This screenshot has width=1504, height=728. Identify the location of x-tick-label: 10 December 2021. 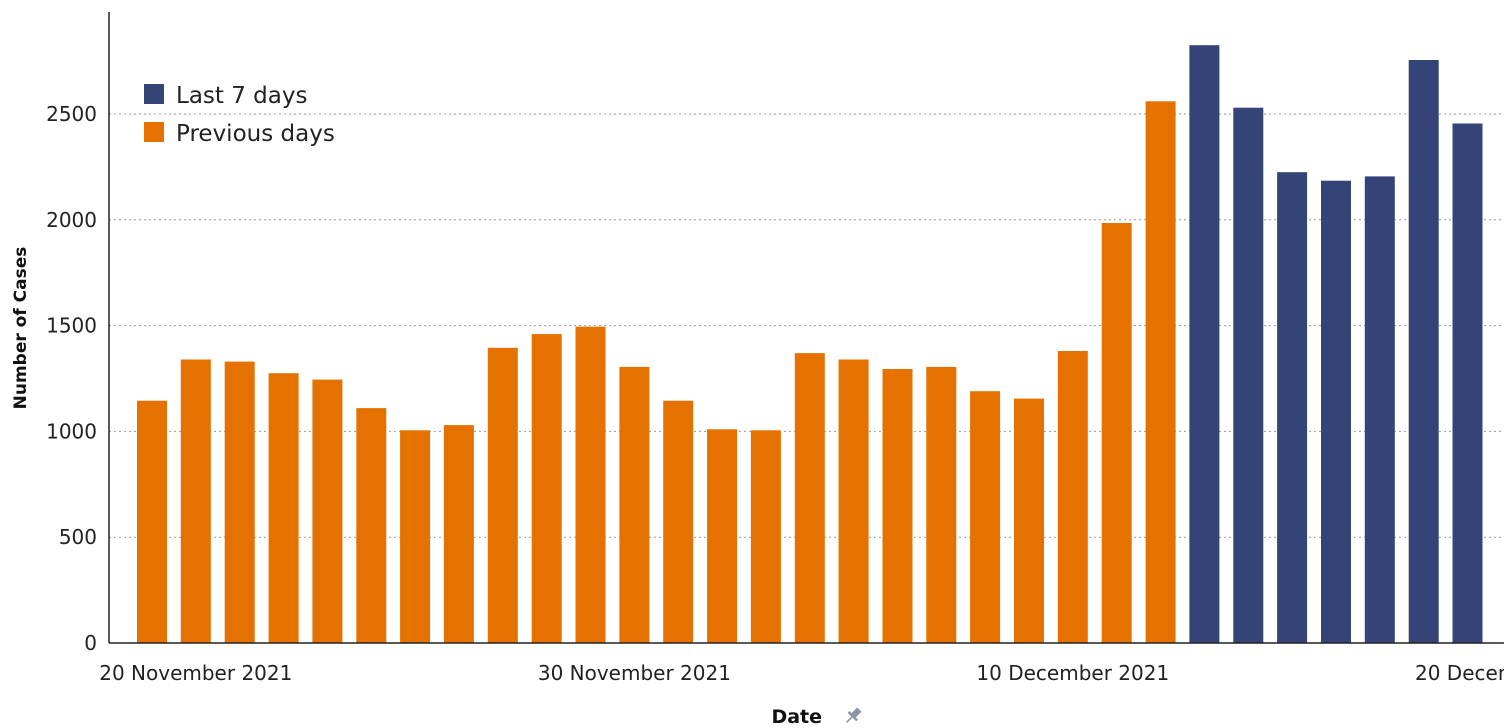
(1072, 673).